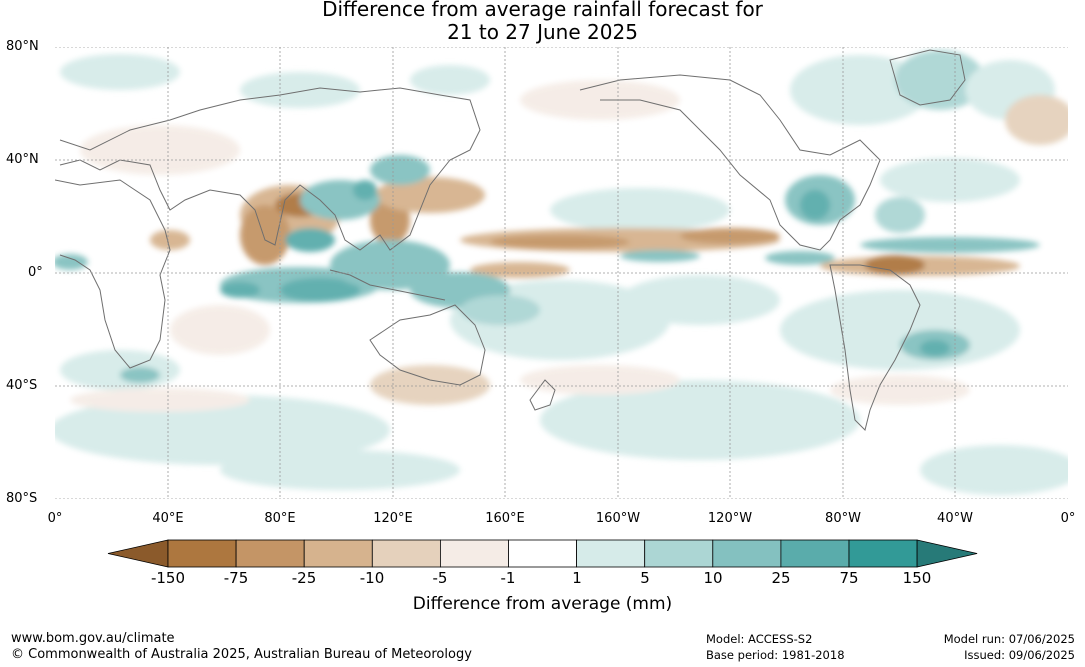 Image resolution: width=1085 pixels, height=667 pixels. I want to click on legend-tick-label: -150, so click(168, 578).